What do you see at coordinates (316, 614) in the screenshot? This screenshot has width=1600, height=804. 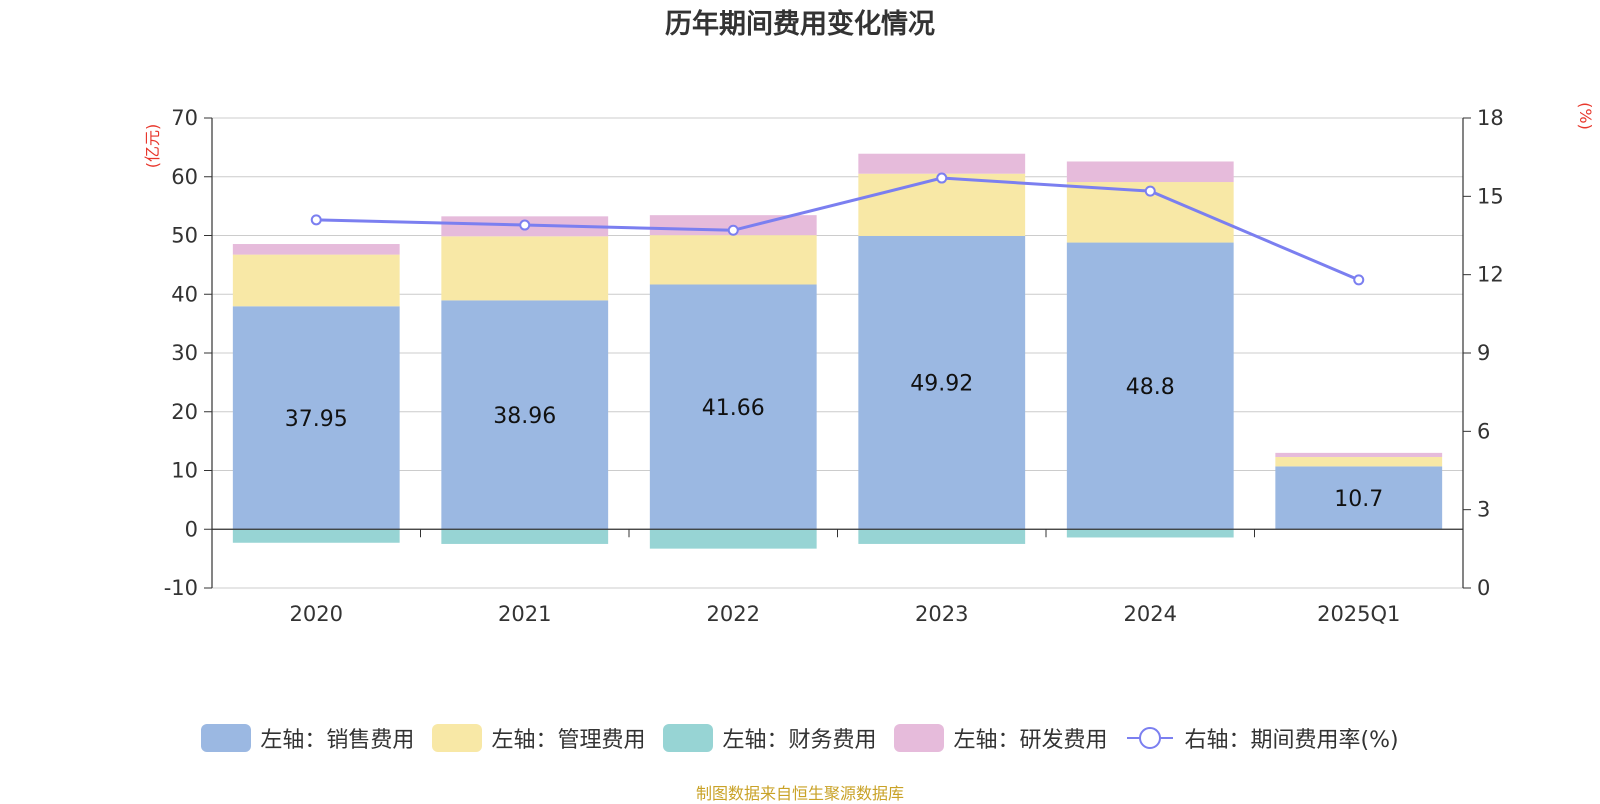 I see `x-axis-tick-label: 2020` at bounding box center [316, 614].